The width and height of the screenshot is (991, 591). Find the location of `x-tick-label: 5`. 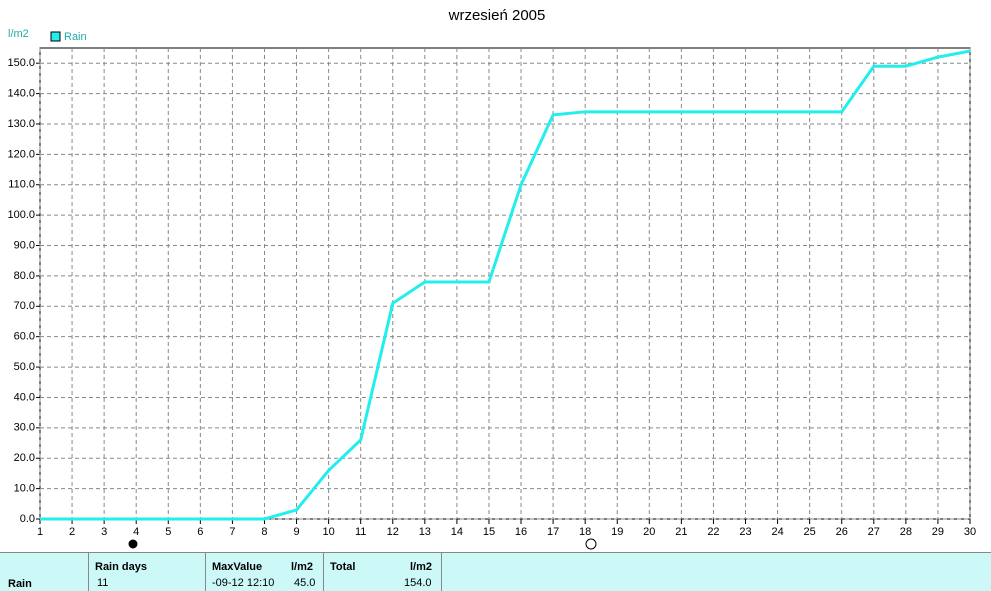

x-tick-label: 5 is located at coordinates (168, 532).